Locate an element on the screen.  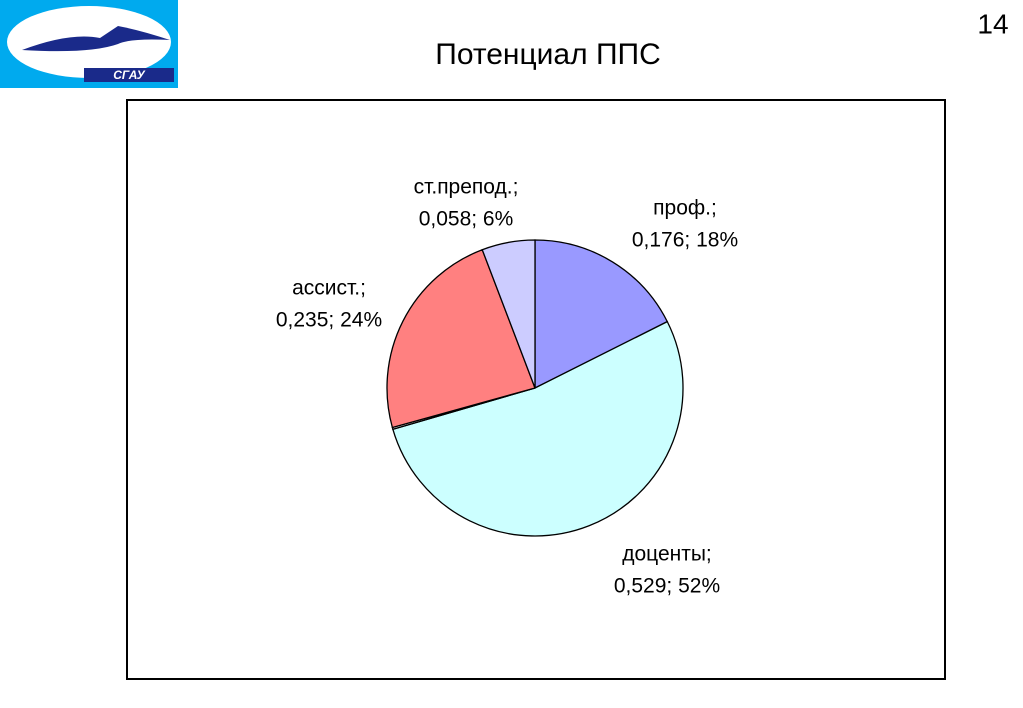
pie is located at coordinates (535, 388).